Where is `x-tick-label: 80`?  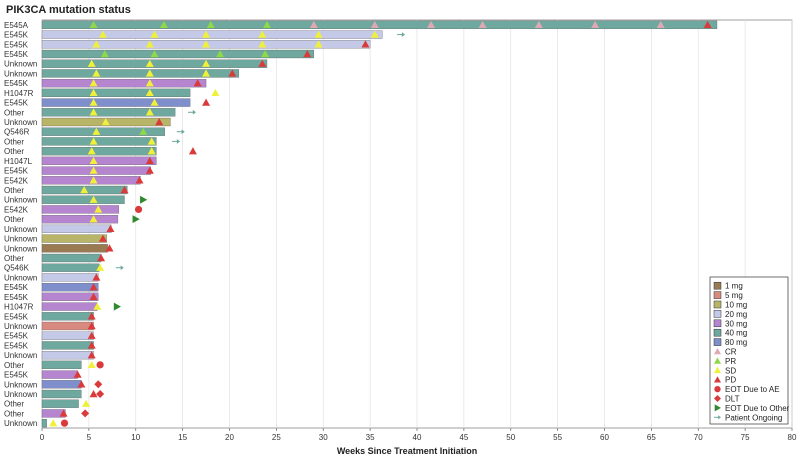
x-tick-label: 80 is located at coordinates (792, 437).